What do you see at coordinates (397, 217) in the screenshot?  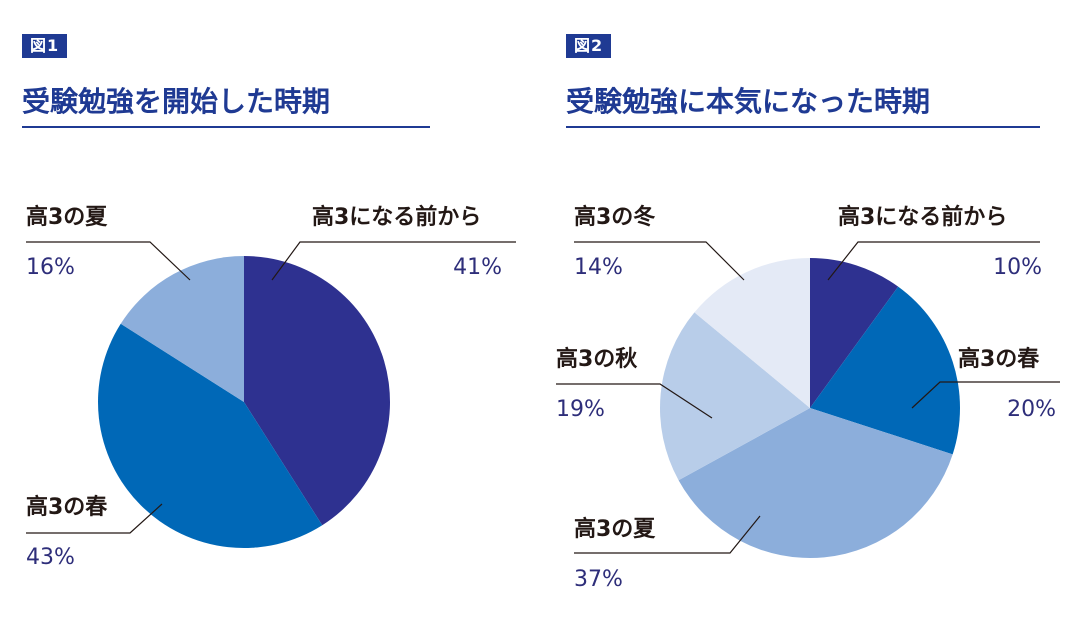 I see `chart1-label-before-senior: 高3になる前から` at bounding box center [397, 217].